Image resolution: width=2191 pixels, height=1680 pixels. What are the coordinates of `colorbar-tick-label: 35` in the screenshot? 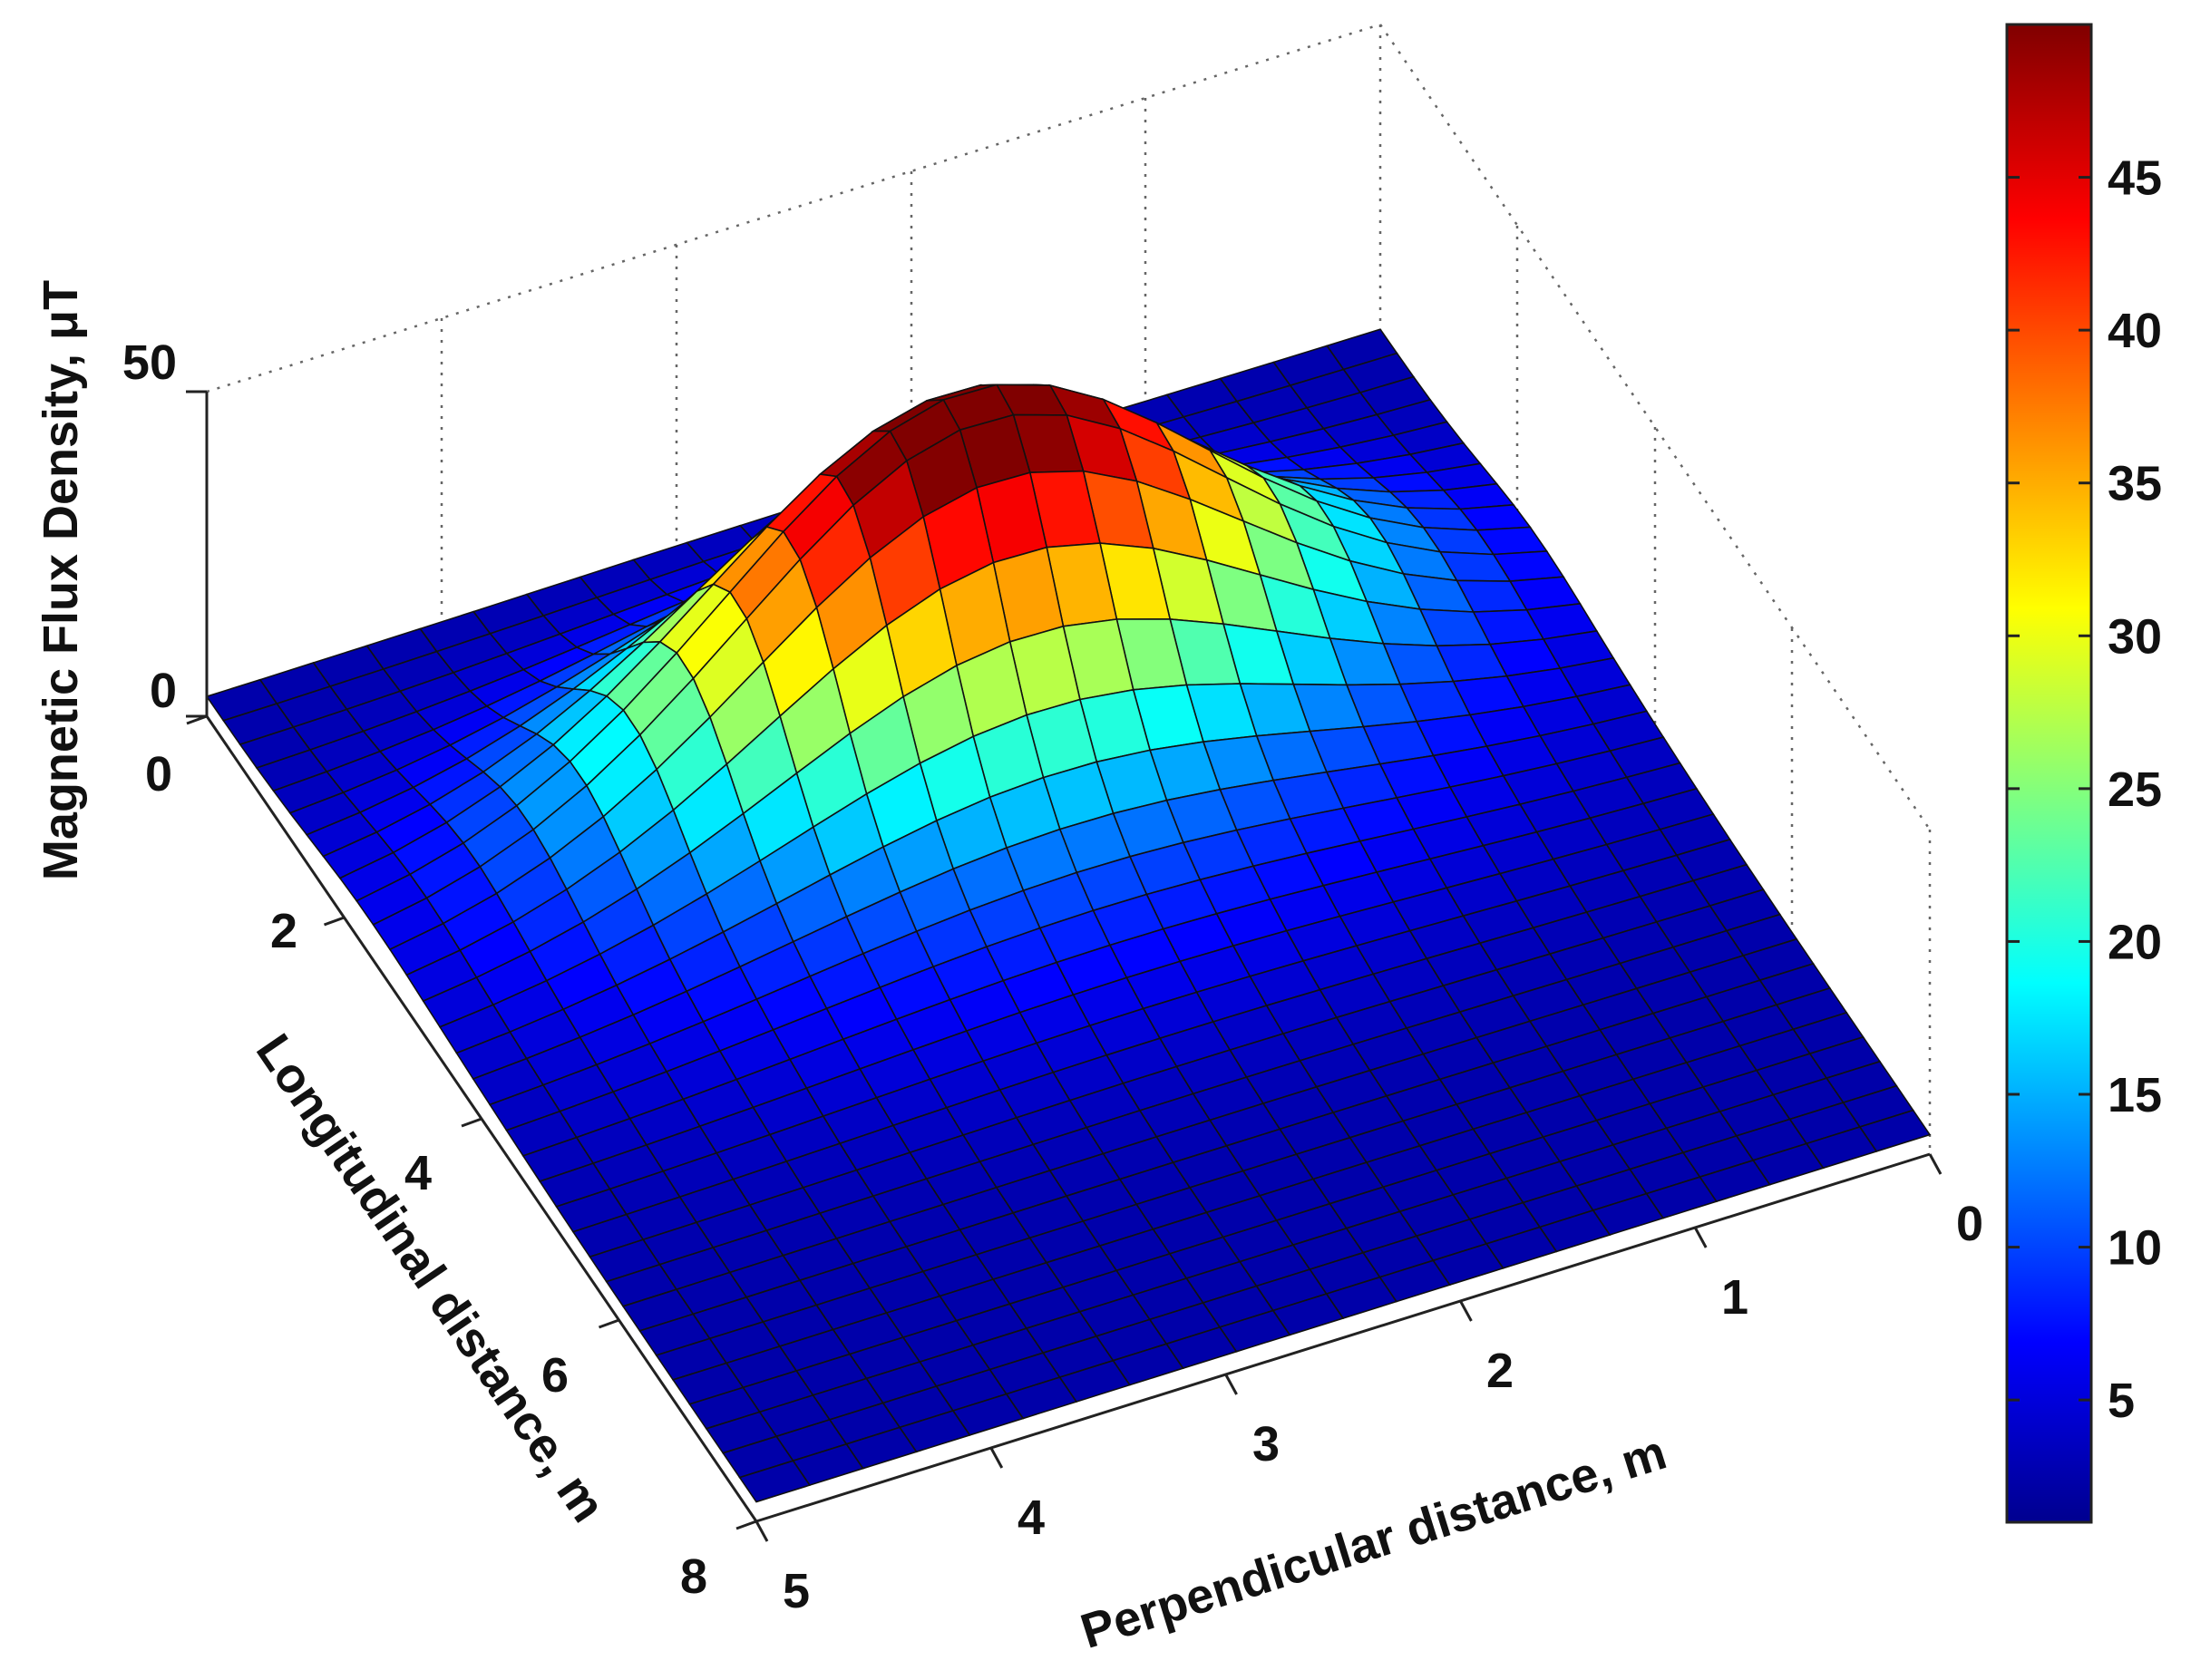 It's located at (2135, 484).